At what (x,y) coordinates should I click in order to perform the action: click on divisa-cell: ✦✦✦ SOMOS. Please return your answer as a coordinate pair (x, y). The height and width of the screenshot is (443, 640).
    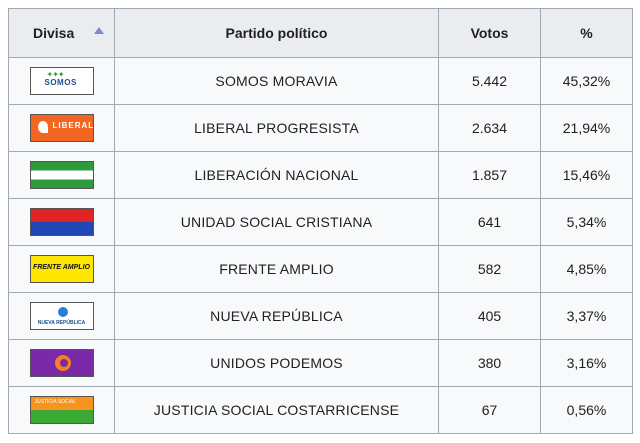
    Looking at the image, I should click on (61, 81).